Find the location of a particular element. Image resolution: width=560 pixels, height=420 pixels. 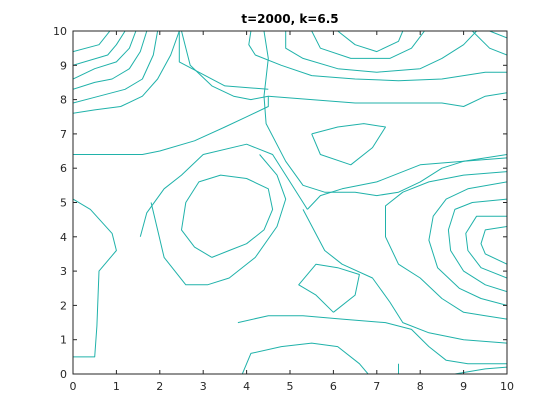

x-tick-label: 1 is located at coordinates (116, 386).